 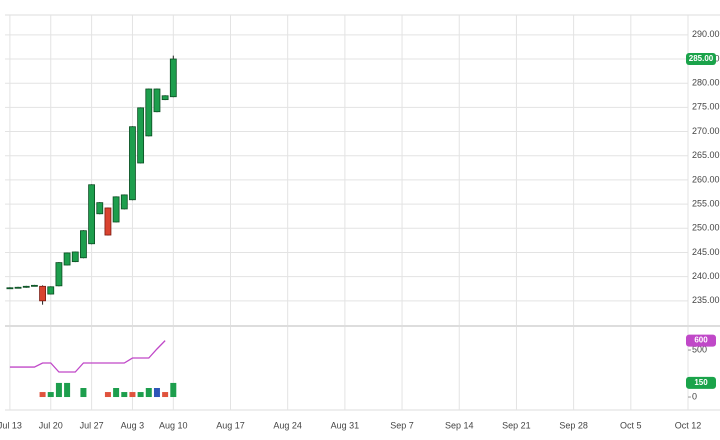 I want to click on x-tick-label: Aug 17, so click(x=230, y=425).